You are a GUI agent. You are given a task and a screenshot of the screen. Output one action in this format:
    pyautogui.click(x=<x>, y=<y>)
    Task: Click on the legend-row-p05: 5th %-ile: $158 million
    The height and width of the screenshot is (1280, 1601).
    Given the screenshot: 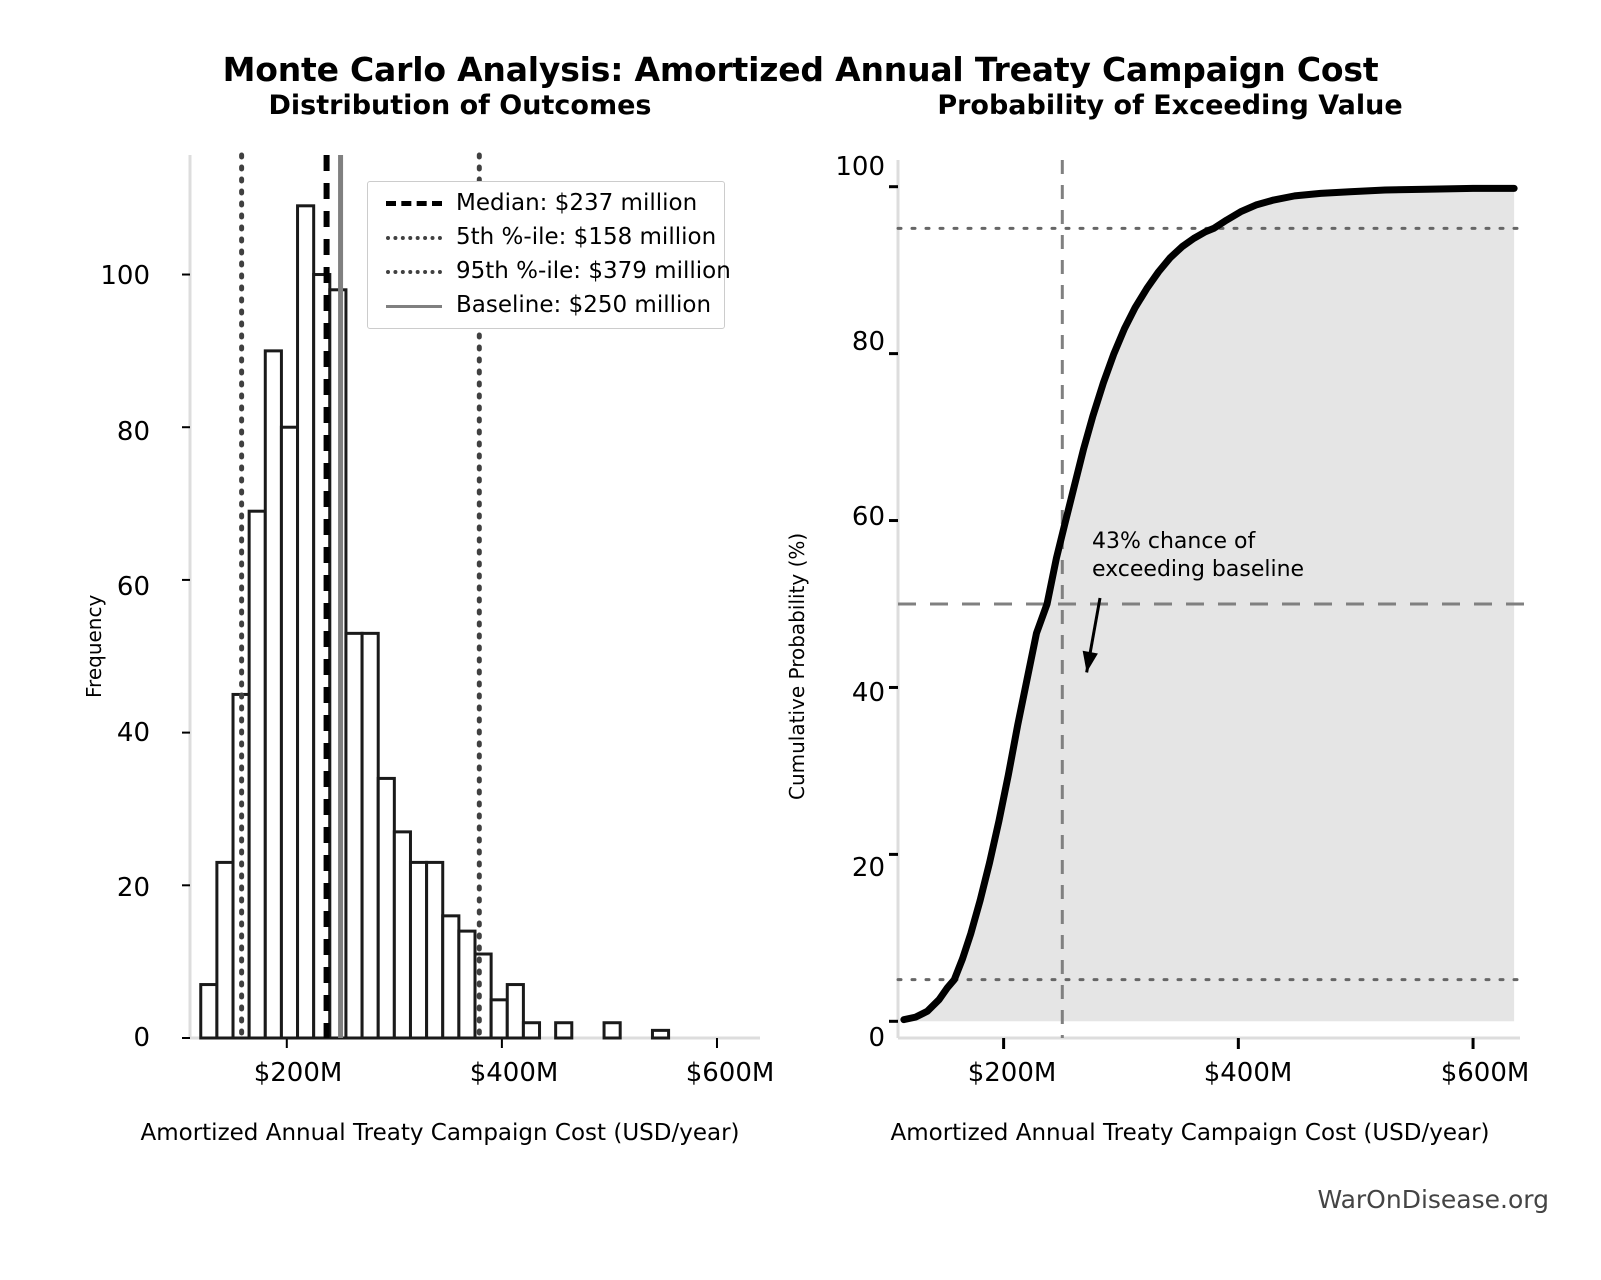 What is the action you would take?
    pyautogui.click(x=550, y=238)
    